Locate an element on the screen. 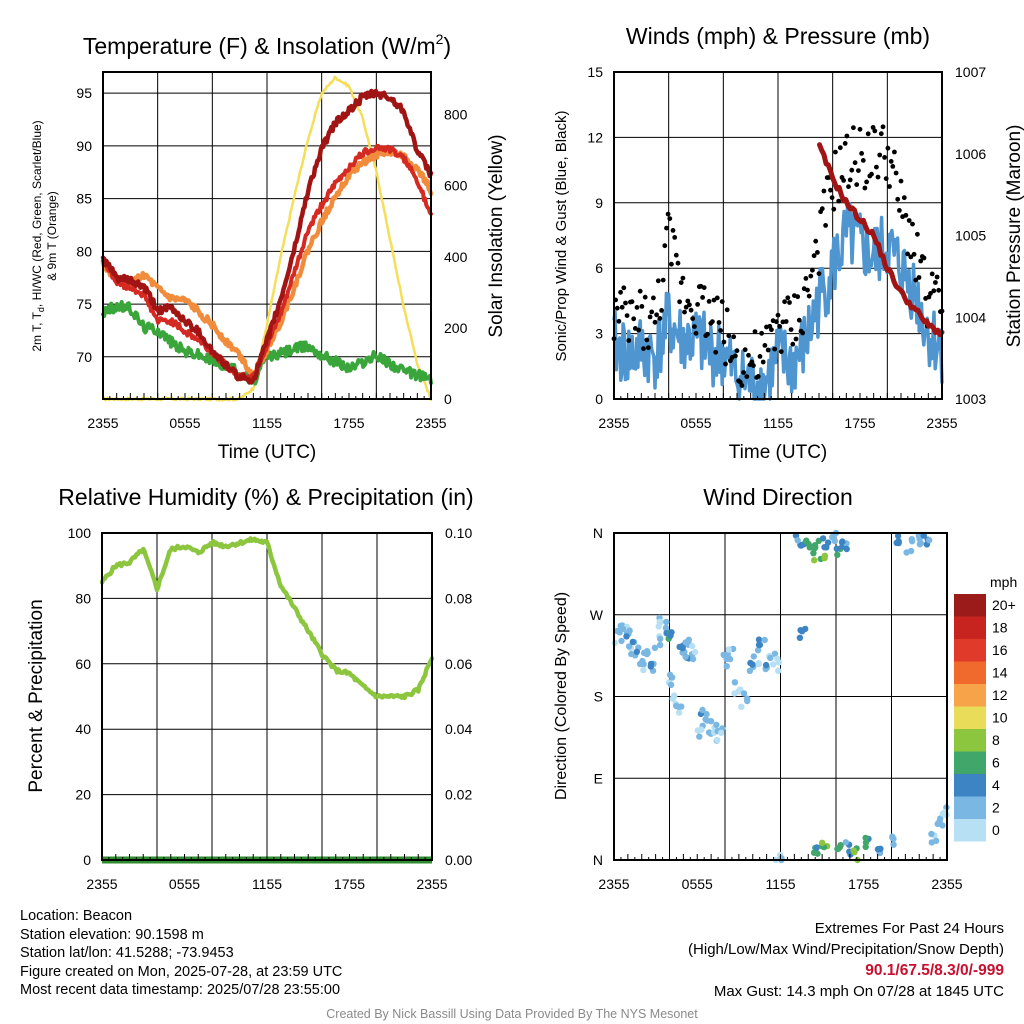 The height and width of the screenshot is (1024, 1024). temp-y2tick-label: 200 is located at coordinates (456, 328).